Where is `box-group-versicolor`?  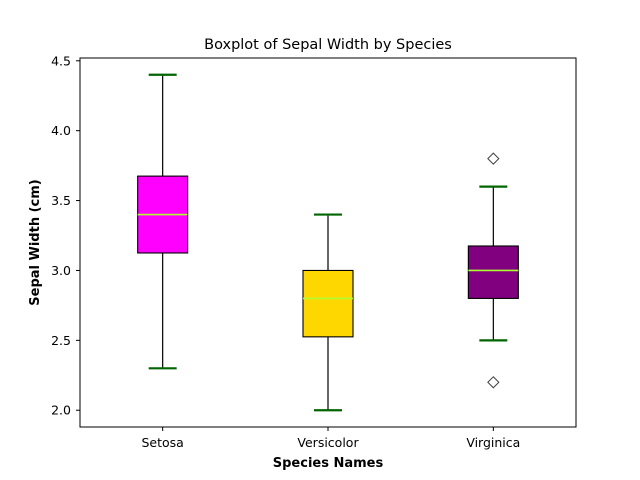 box-group-versicolor is located at coordinates (328, 312).